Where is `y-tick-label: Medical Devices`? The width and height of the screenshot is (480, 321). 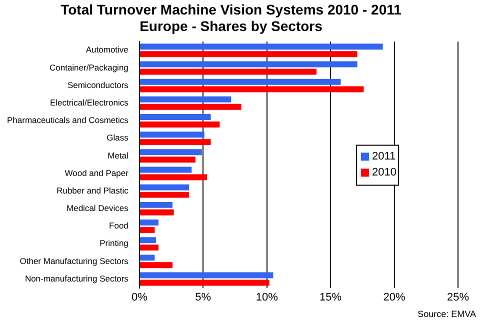
y-tick-label: Medical Devices is located at coordinates (97, 208).